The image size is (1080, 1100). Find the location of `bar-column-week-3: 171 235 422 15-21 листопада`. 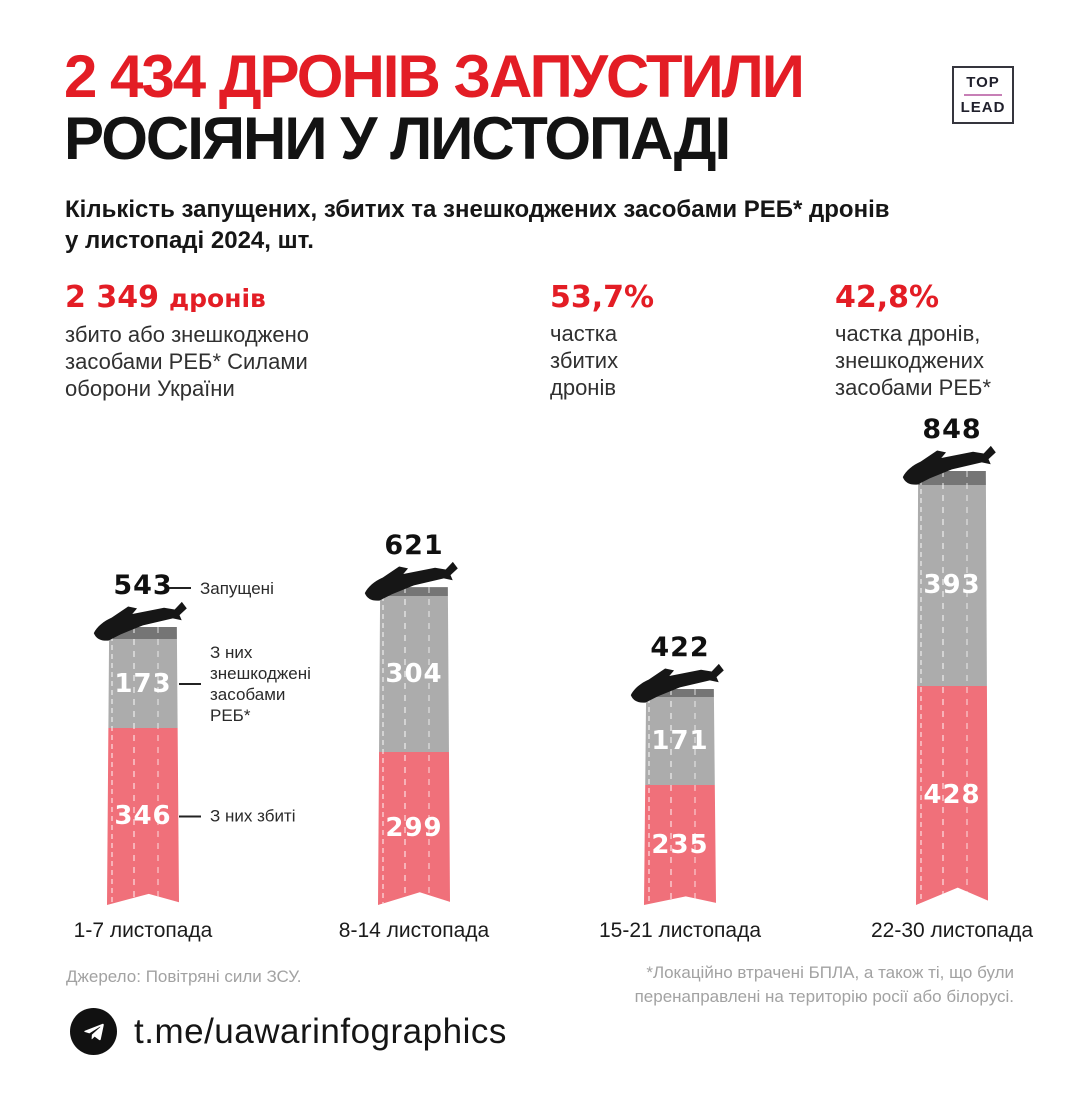

bar-column-week-3: 171 235 422 15-21 листопада is located at coordinates (680, 787).